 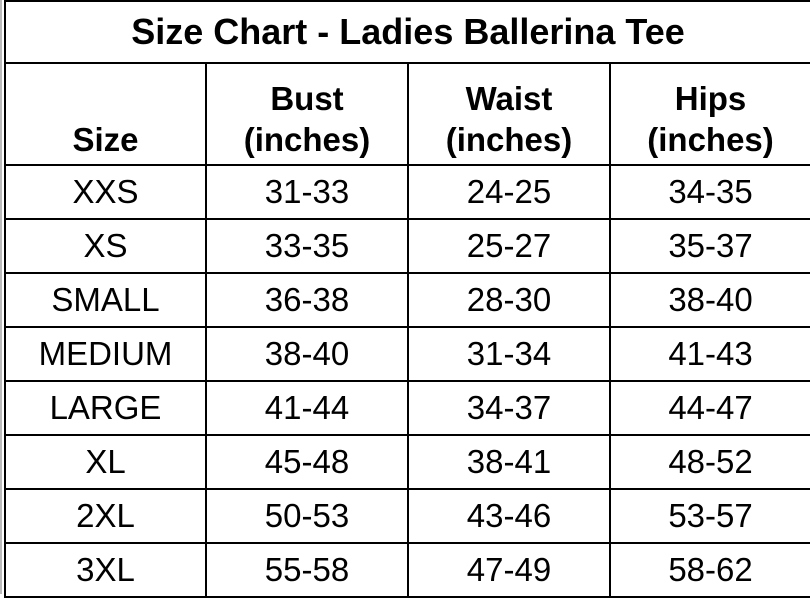 What do you see at coordinates (307, 516) in the screenshot?
I see `cell-bust: 50-53` at bounding box center [307, 516].